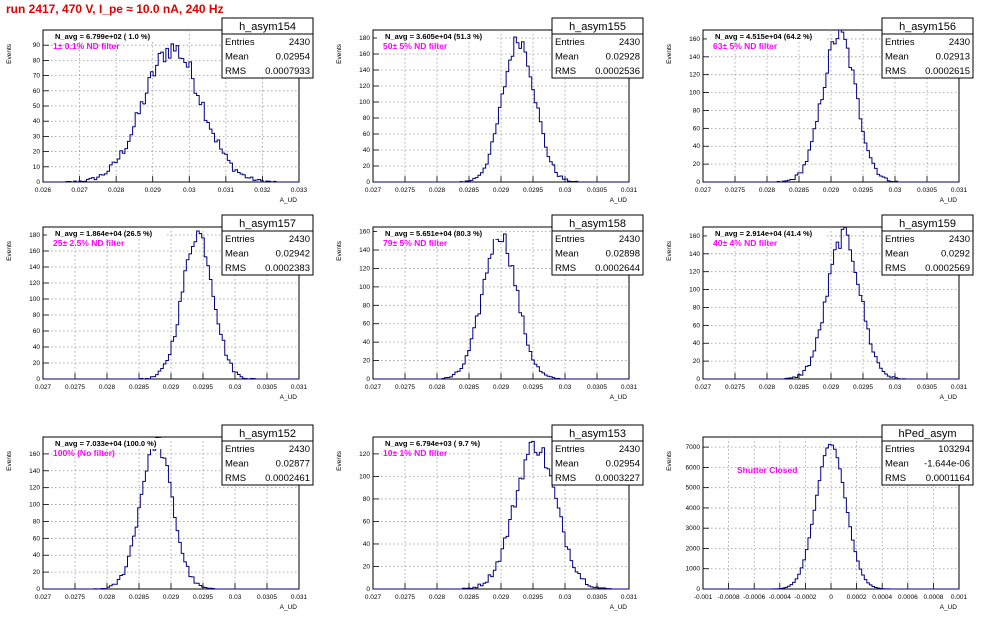 This screenshot has height=622, width=996. What do you see at coordinates (115, 9) in the screenshot?
I see `page-title: run 2417, 470 V, I_pe ≈ 10.0 nA, 240 Hz` at bounding box center [115, 9].